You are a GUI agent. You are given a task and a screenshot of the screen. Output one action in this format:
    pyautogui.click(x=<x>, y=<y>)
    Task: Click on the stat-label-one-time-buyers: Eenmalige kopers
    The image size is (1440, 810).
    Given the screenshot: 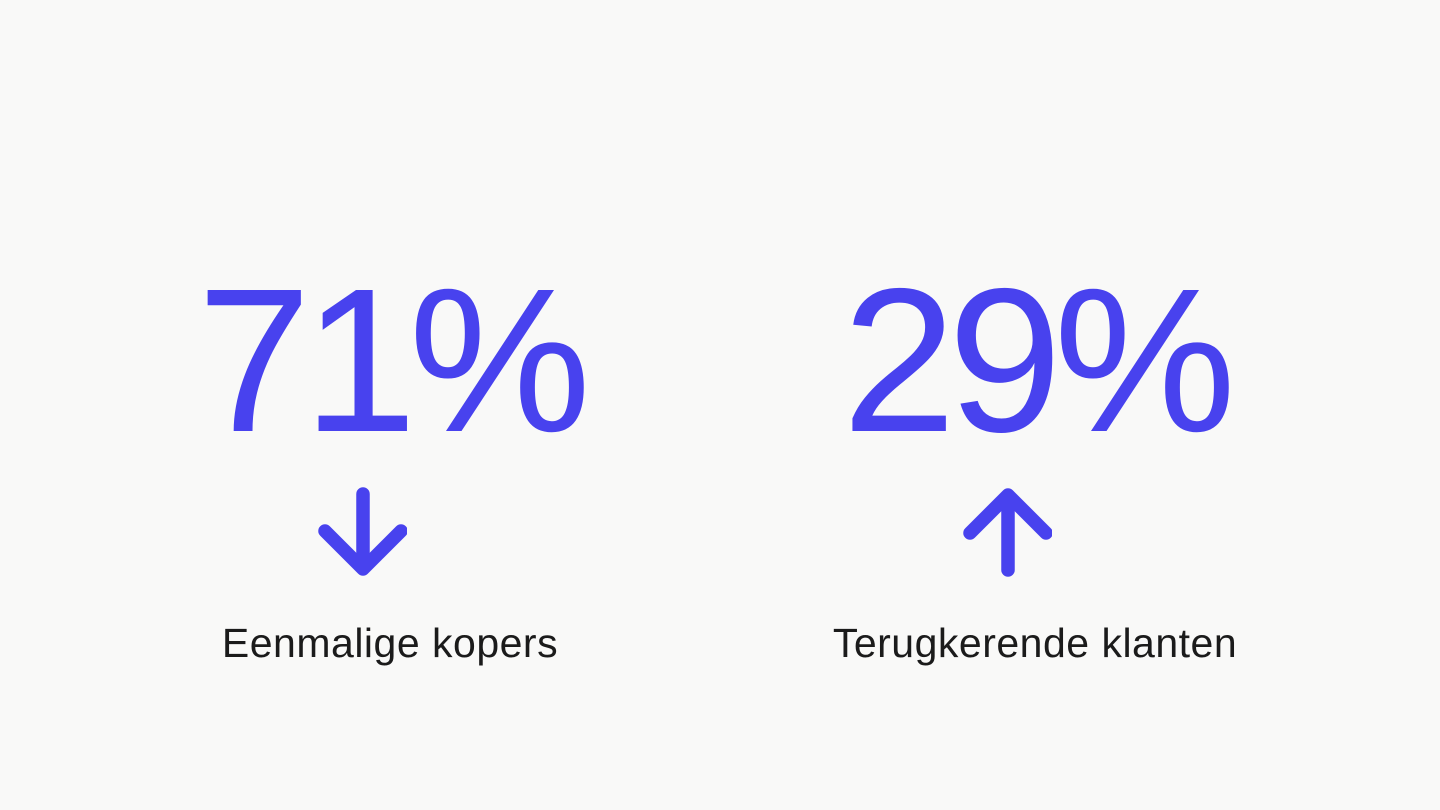 What is the action you would take?
    pyautogui.click(x=390, y=643)
    